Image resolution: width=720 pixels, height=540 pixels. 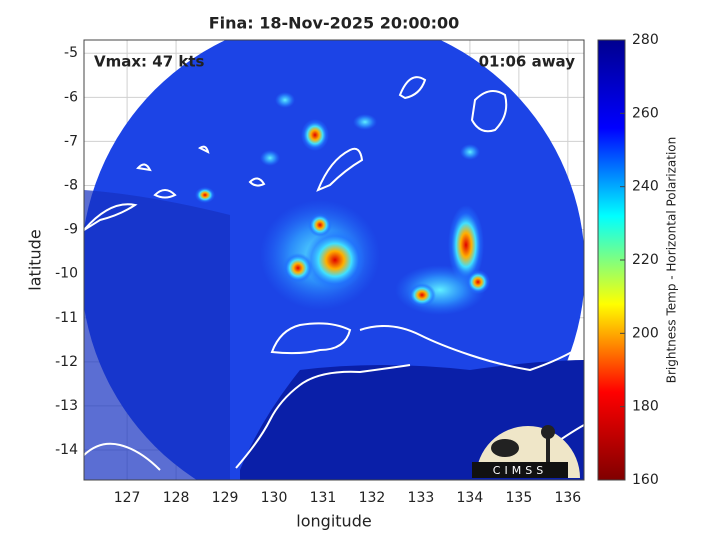 What do you see at coordinates (66, 450) in the screenshot?
I see `y-tick-label: -14` at bounding box center [66, 450].